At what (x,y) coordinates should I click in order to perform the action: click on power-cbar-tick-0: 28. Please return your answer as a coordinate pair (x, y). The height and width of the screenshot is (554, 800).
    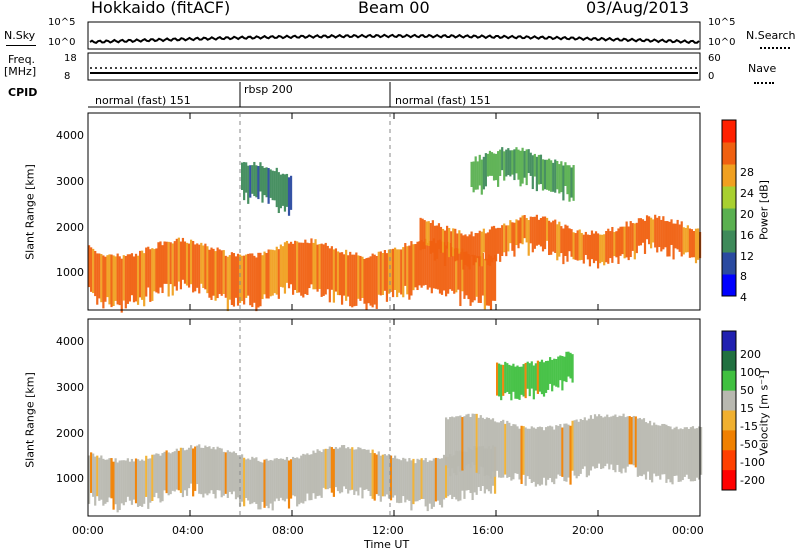
    Looking at the image, I should click on (747, 172).